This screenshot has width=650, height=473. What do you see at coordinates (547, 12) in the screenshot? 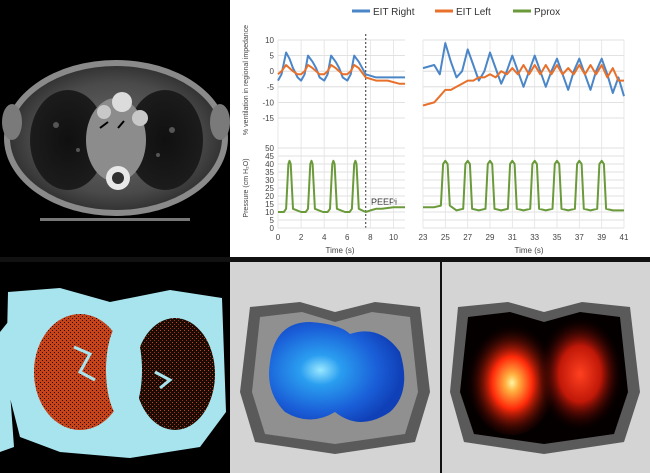
I see `legend-label-pprox: Pprox` at bounding box center [547, 12].